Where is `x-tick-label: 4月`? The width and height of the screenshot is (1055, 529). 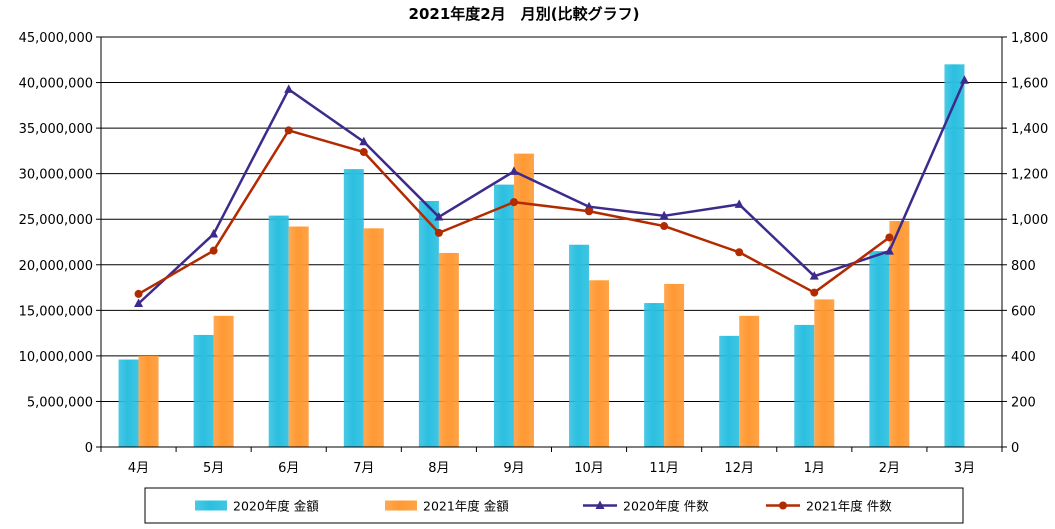
x-tick-label: 4月 is located at coordinates (138, 468).